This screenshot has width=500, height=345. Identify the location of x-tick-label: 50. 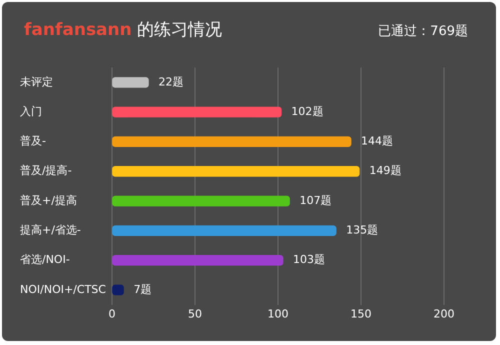
(195, 313).